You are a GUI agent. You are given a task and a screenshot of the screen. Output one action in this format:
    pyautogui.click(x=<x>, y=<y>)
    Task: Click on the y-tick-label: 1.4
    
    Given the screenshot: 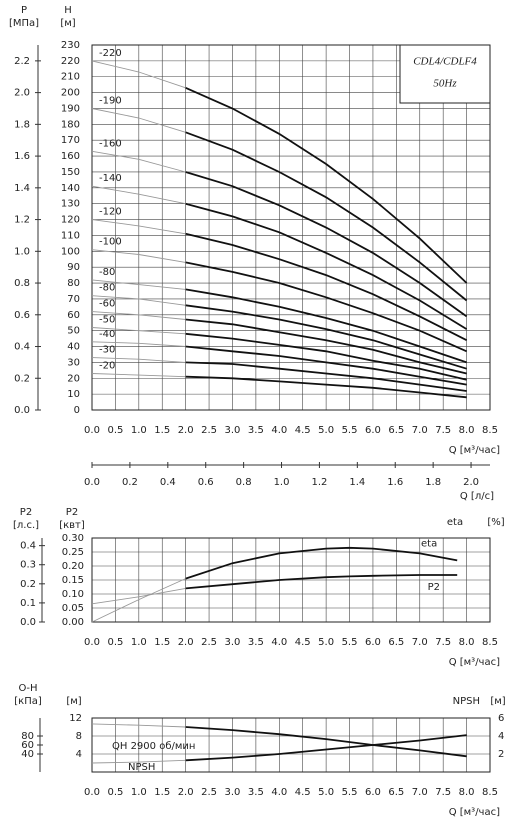 What is the action you would take?
    pyautogui.click(x=22, y=188)
    